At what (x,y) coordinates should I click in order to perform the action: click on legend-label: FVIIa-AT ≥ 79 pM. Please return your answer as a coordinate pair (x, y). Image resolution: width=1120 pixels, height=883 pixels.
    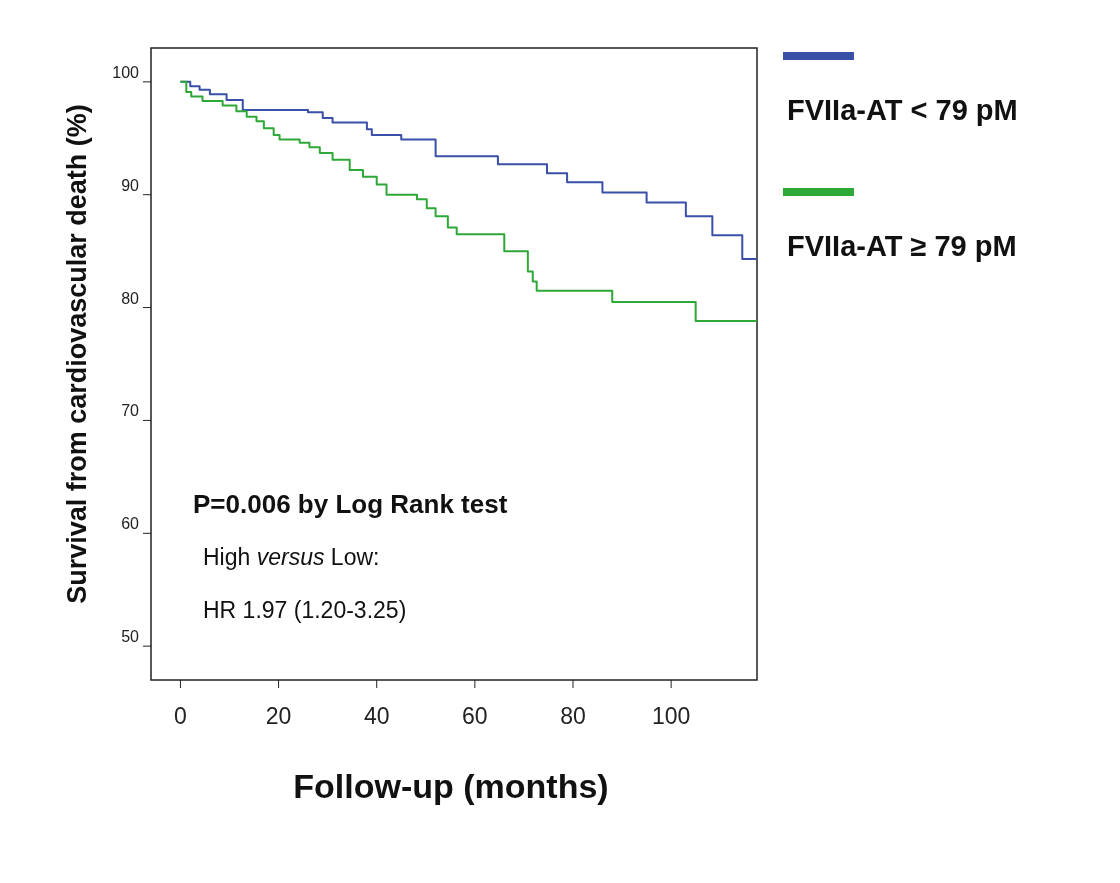
    Looking at the image, I should click on (902, 246).